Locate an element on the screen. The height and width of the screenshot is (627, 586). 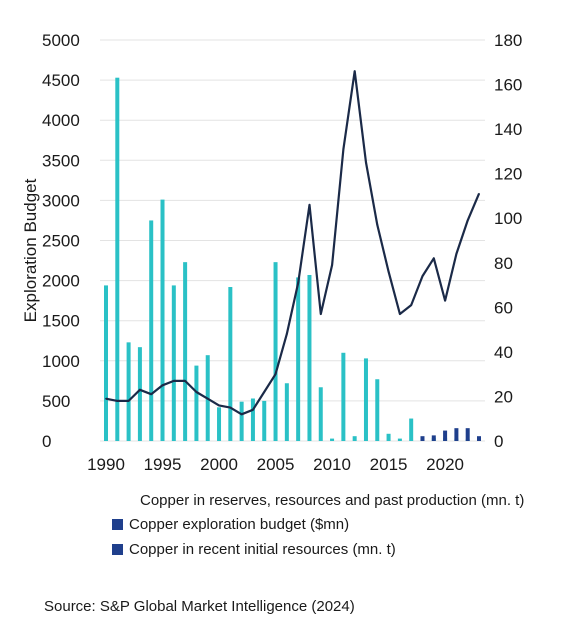
x-tick-label: 1990 is located at coordinates (106, 464).